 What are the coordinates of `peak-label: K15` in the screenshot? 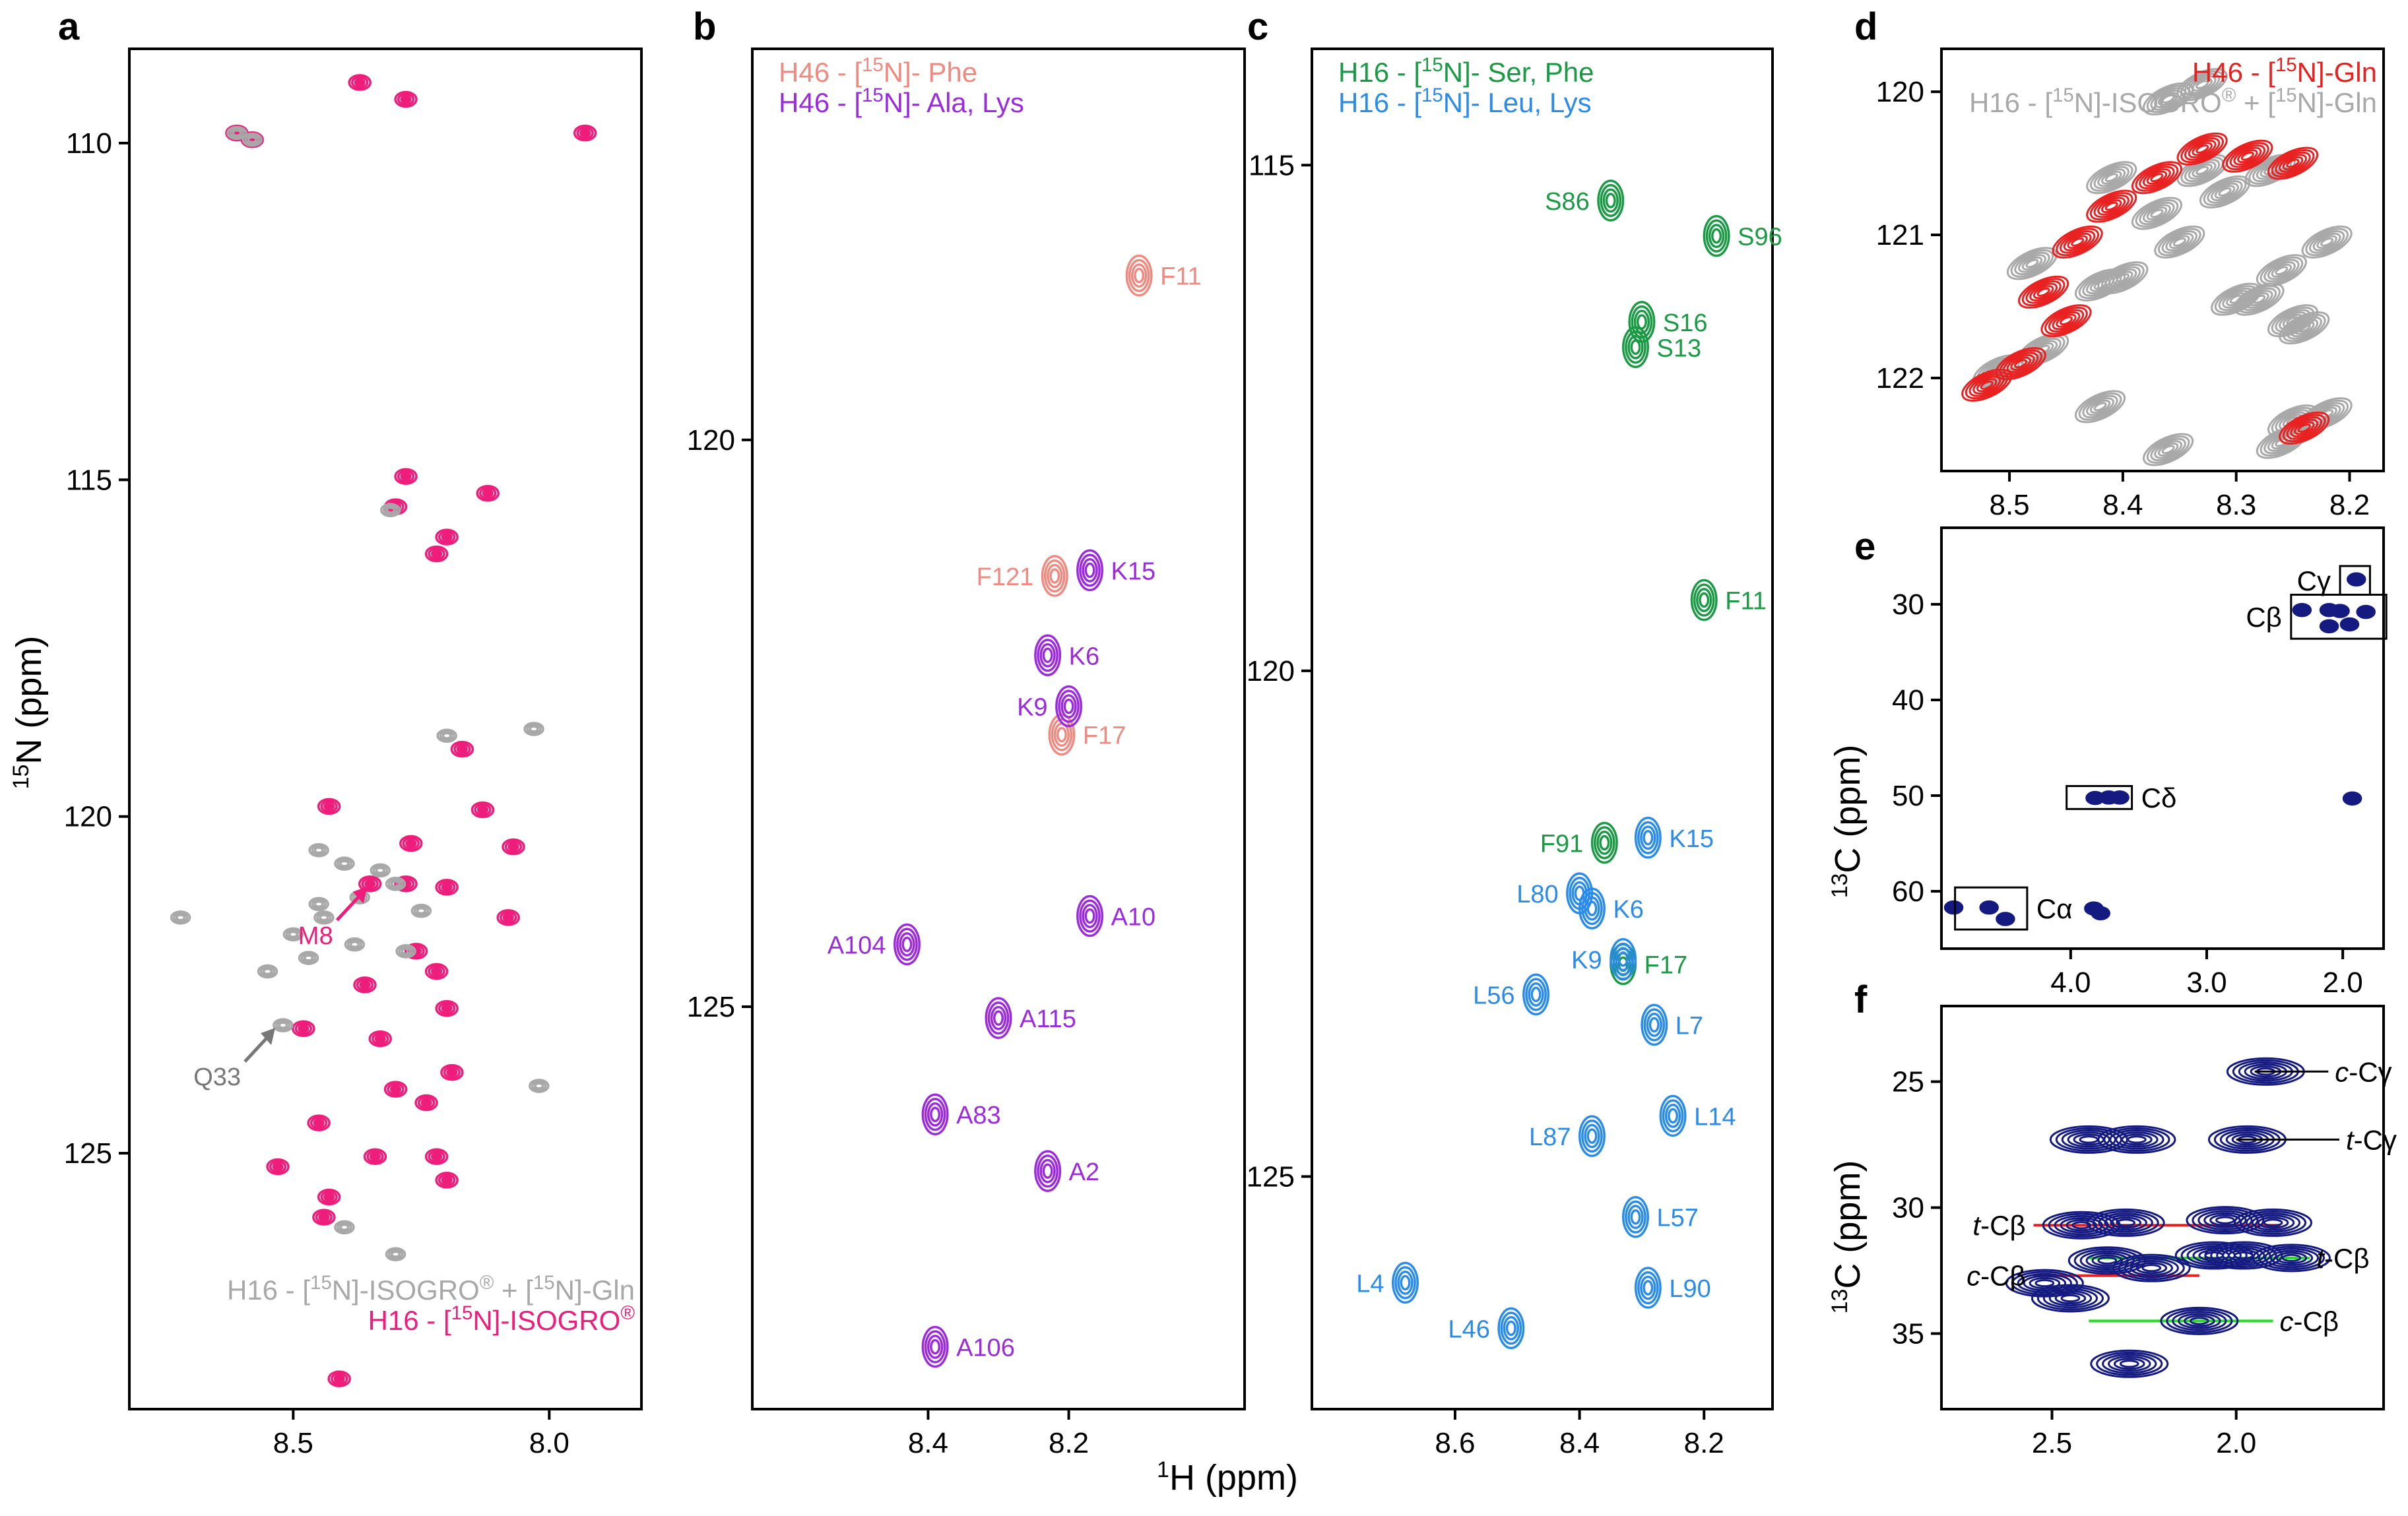 It's located at (1691, 839).